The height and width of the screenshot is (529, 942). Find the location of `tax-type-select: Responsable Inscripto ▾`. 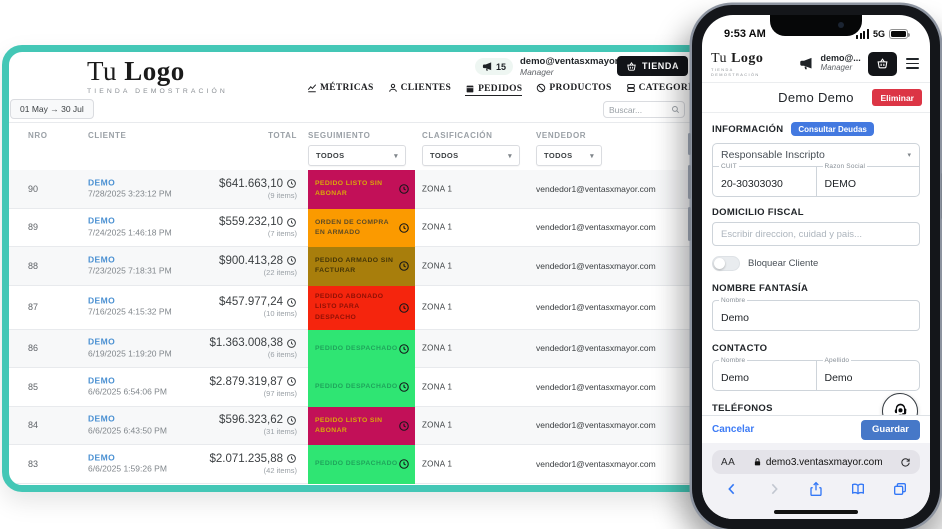

tax-type-select: Responsable Inscripto ▾ is located at coordinates (816, 155).